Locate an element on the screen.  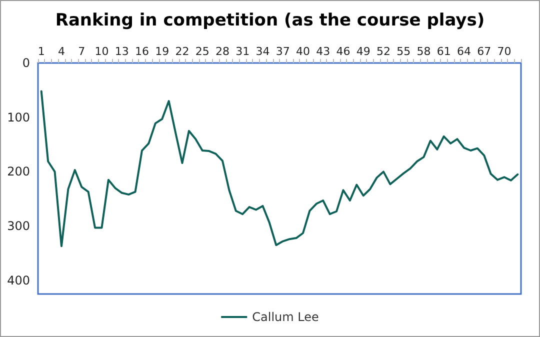
x-tick-label: 10 is located at coordinates (101, 51).